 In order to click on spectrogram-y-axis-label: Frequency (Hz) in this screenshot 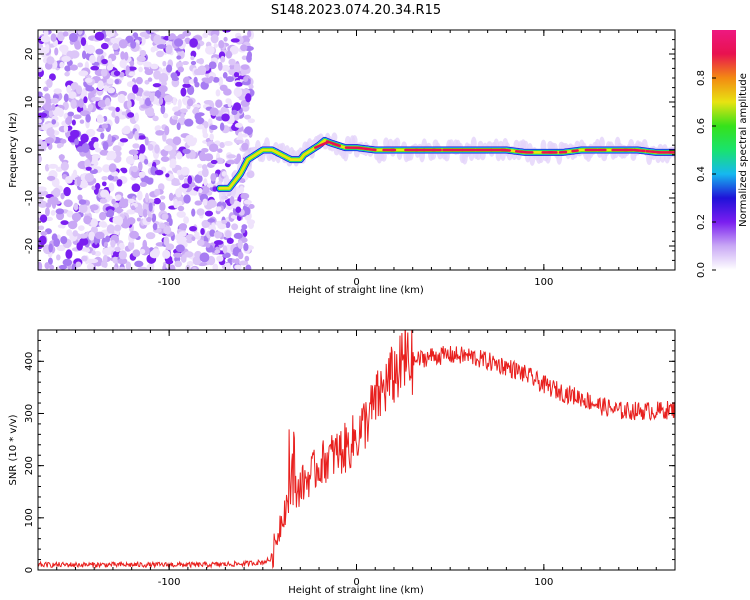, I will do `click(13, 150)`.